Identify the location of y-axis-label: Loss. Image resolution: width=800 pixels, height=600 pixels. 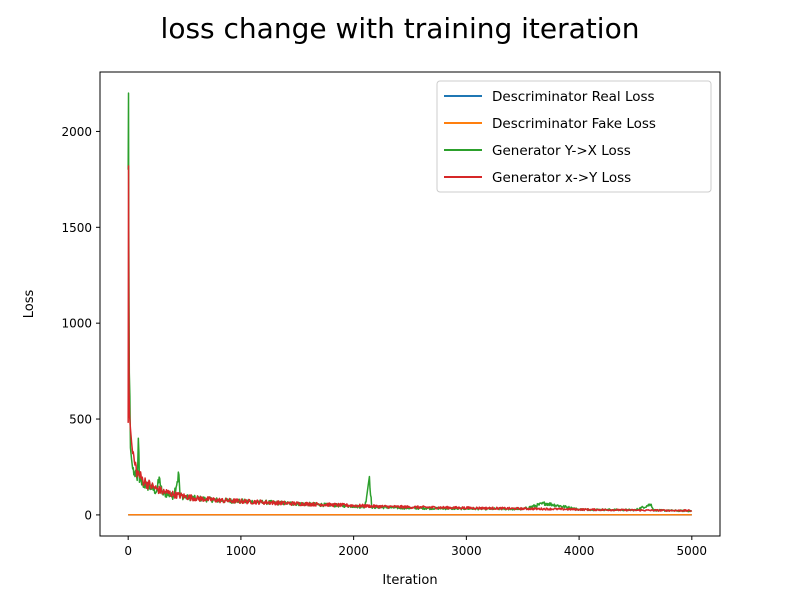
(29, 304).